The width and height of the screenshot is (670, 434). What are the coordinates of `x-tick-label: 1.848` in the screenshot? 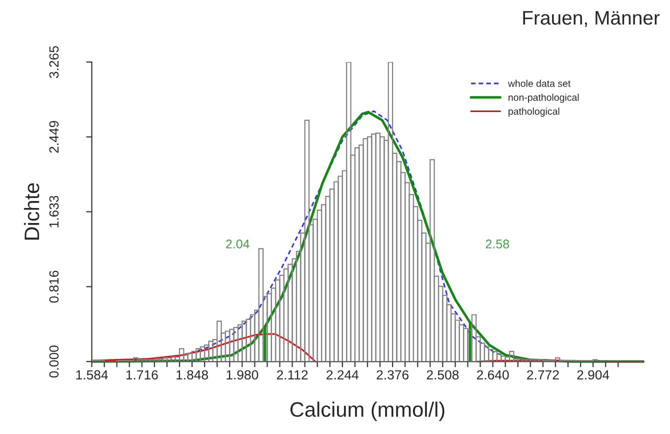 It's located at (192, 375).